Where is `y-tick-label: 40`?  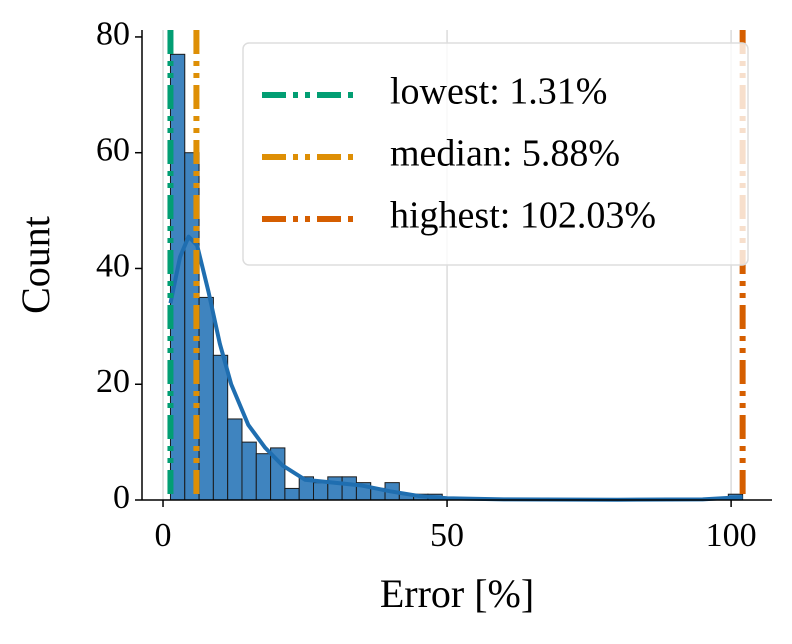
y-tick-label: 40 is located at coordinates (113, 265).